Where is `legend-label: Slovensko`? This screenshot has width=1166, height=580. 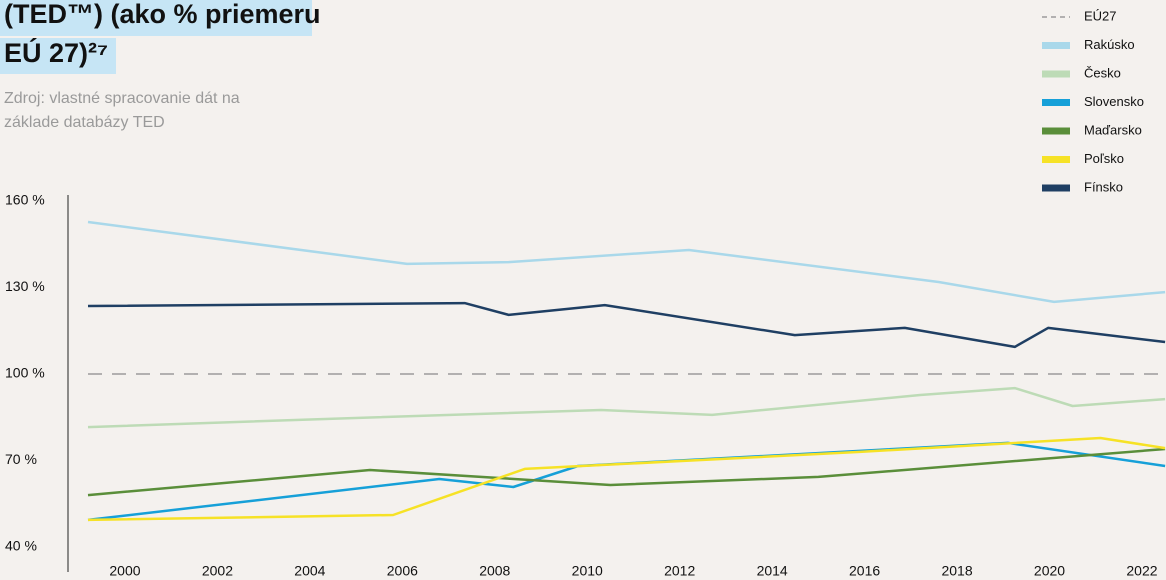 legend-label: Slovensko is located at coordinates (1114, 101).